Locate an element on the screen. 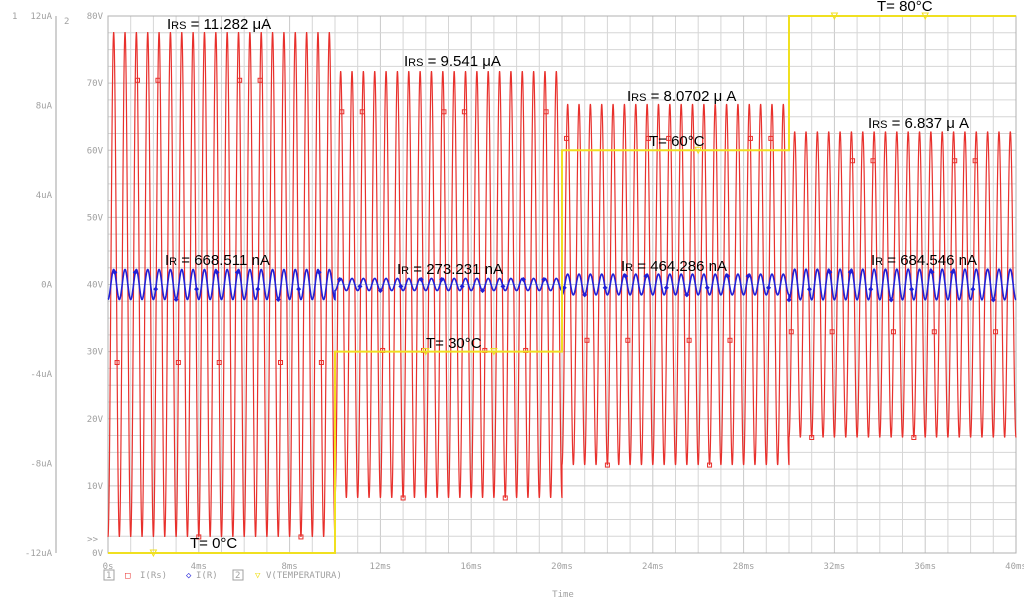 The width and height of the screenshot is (1024, 608). x-tick-label: 4ms is located at coordinates (199, 567).